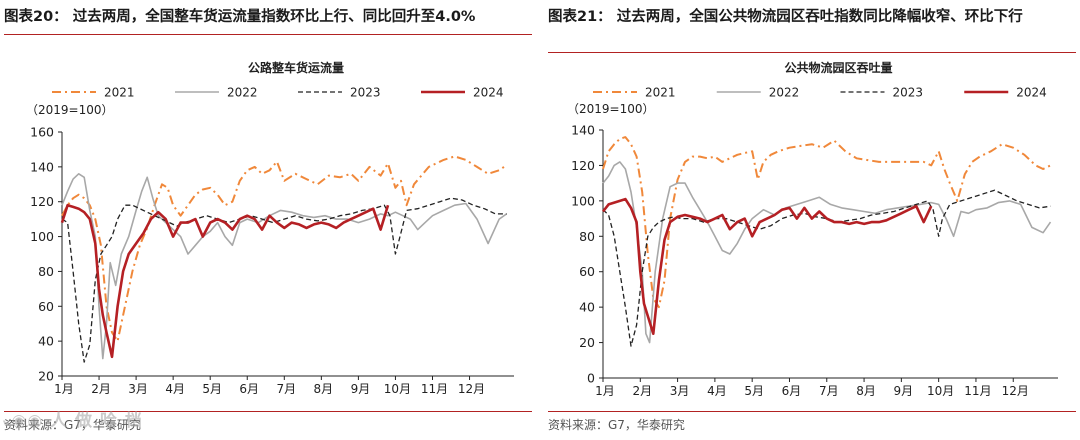  Describe the element at coordinates (42, 132) in the screenshot. I see `y-tick-label: 160` at that location.